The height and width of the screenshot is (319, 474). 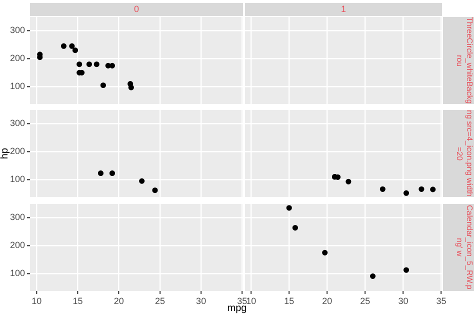 What do you see at coordinates (237, 308) in the screenshot?
I see `x-axis-title: mpg` at bounding box center [237, 308].